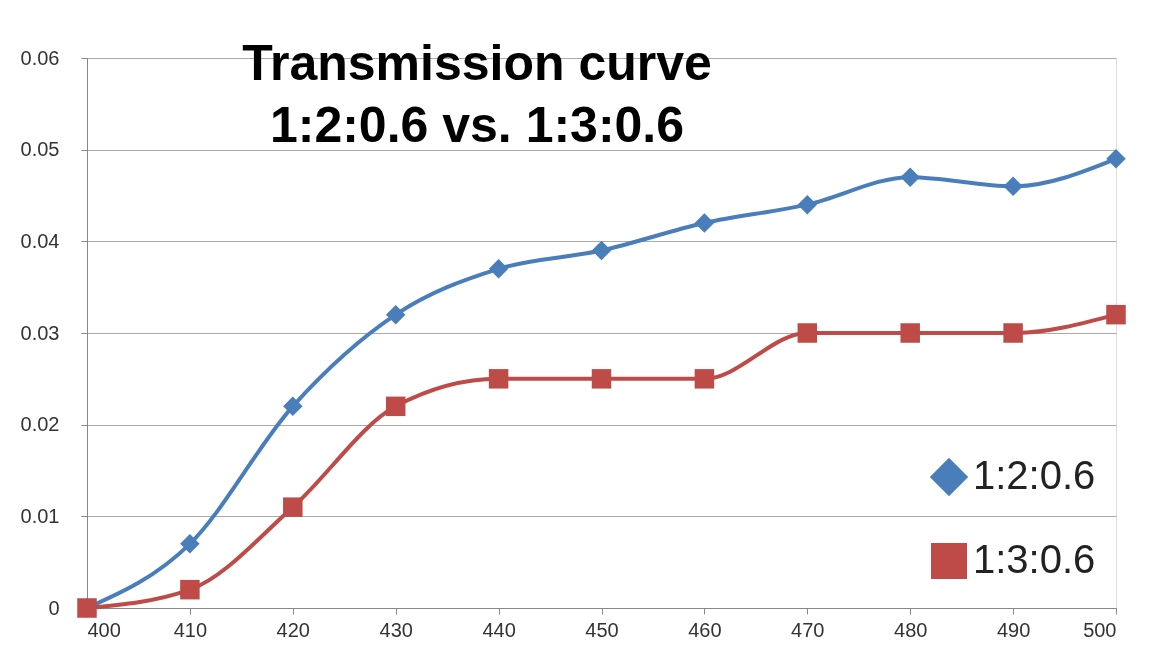 This screenshot has width=1166, height=660. I want to click on y-tick-label: 0, so click(54, 607).